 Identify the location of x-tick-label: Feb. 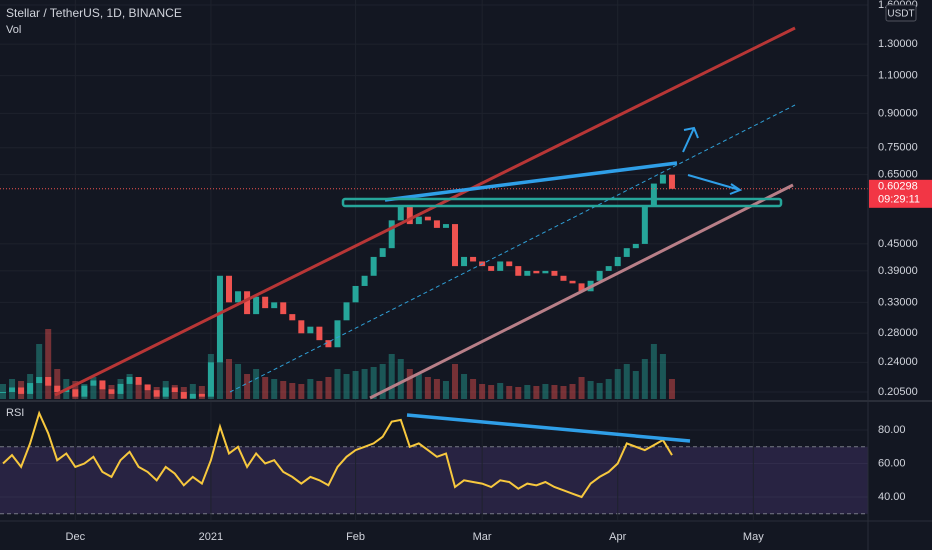
(355, 537).